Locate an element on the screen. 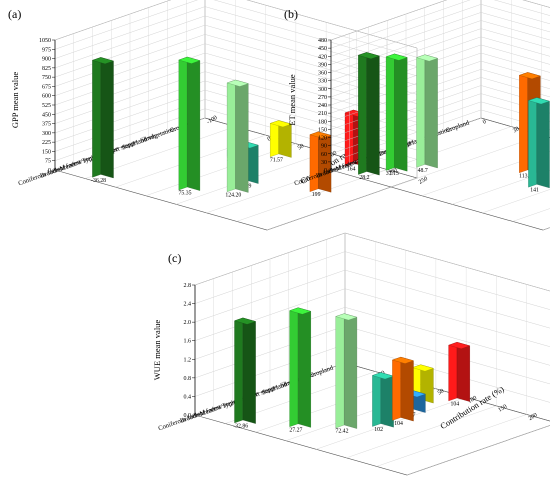  y-tick-label: 420 is located at coordinates (322, 57).